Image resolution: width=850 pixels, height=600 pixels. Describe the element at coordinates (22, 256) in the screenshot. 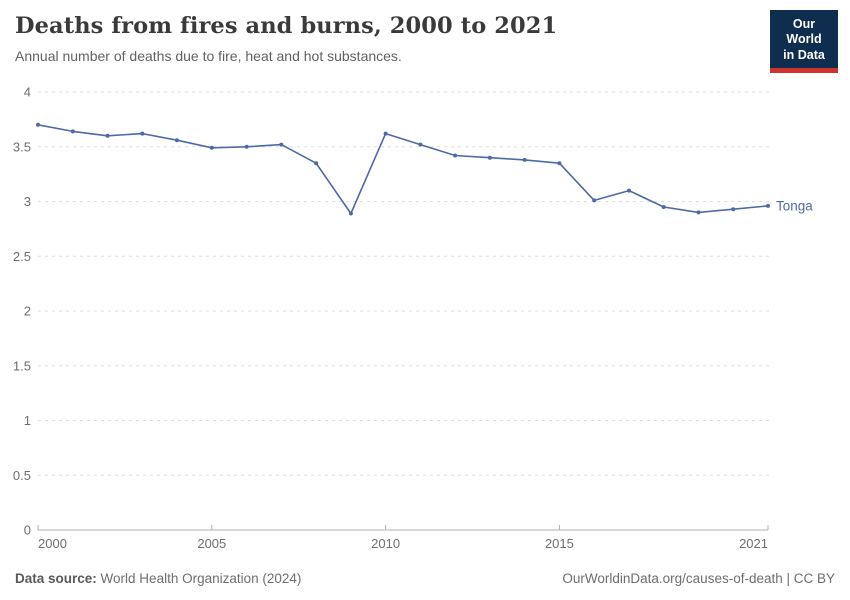

I see `y-tick-label: 2.5` at that location.